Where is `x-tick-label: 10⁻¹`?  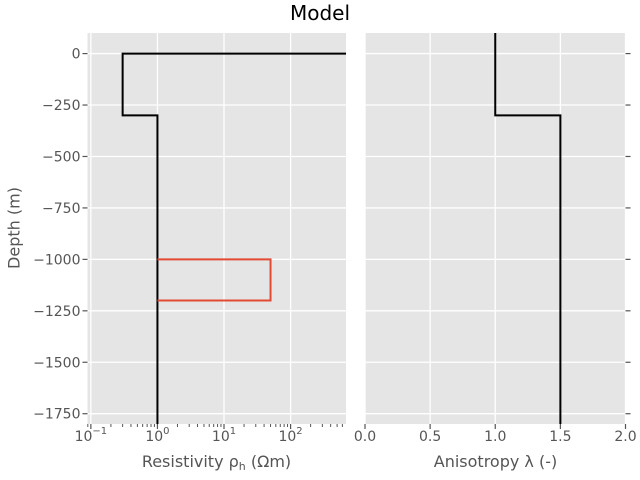 x-tick-label: 10⁻¹ is located at coordinates (91, 435).